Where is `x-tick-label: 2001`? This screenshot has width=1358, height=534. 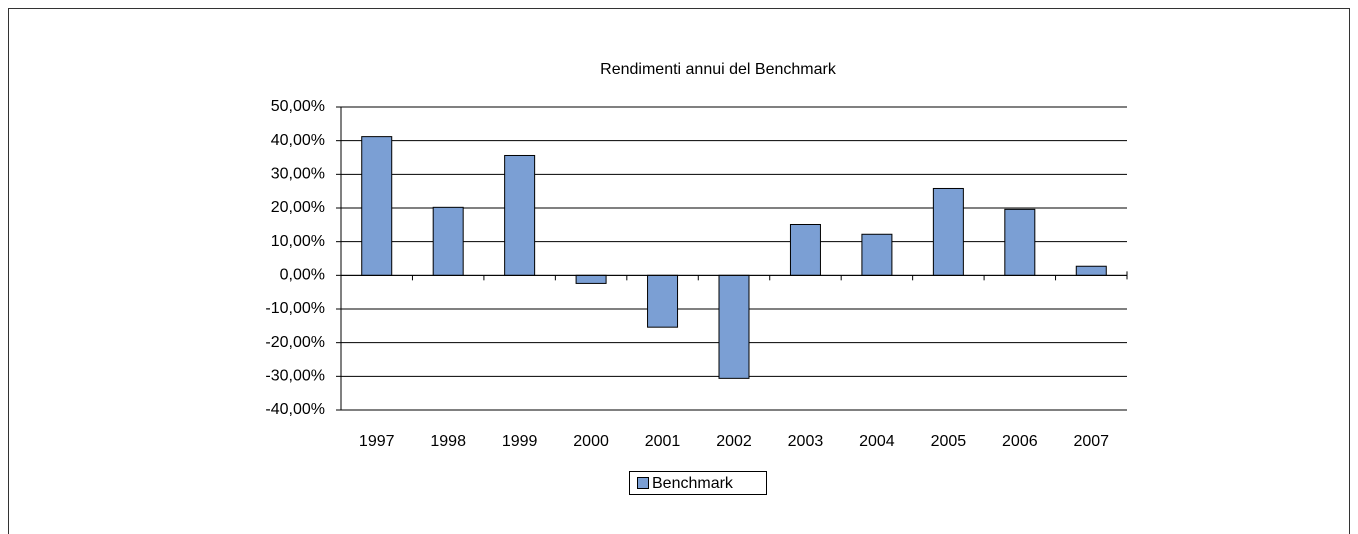
x-tick-label: 2001 is located at coordinates (663, 441).